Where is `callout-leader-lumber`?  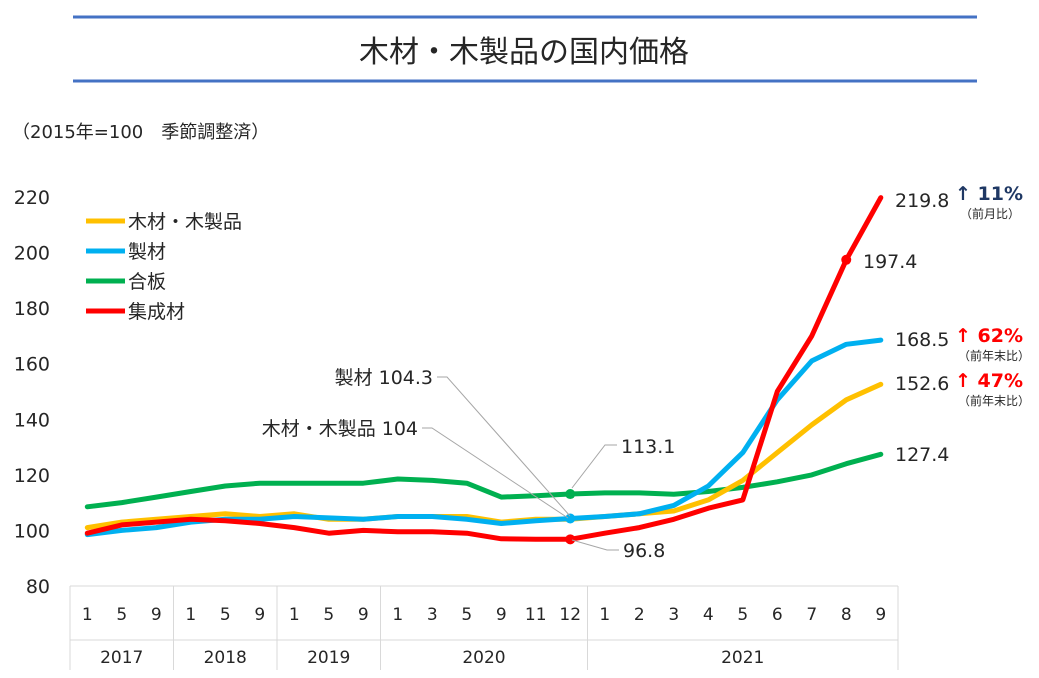 callout-leader-lumber is located at coordinates (504, 446).